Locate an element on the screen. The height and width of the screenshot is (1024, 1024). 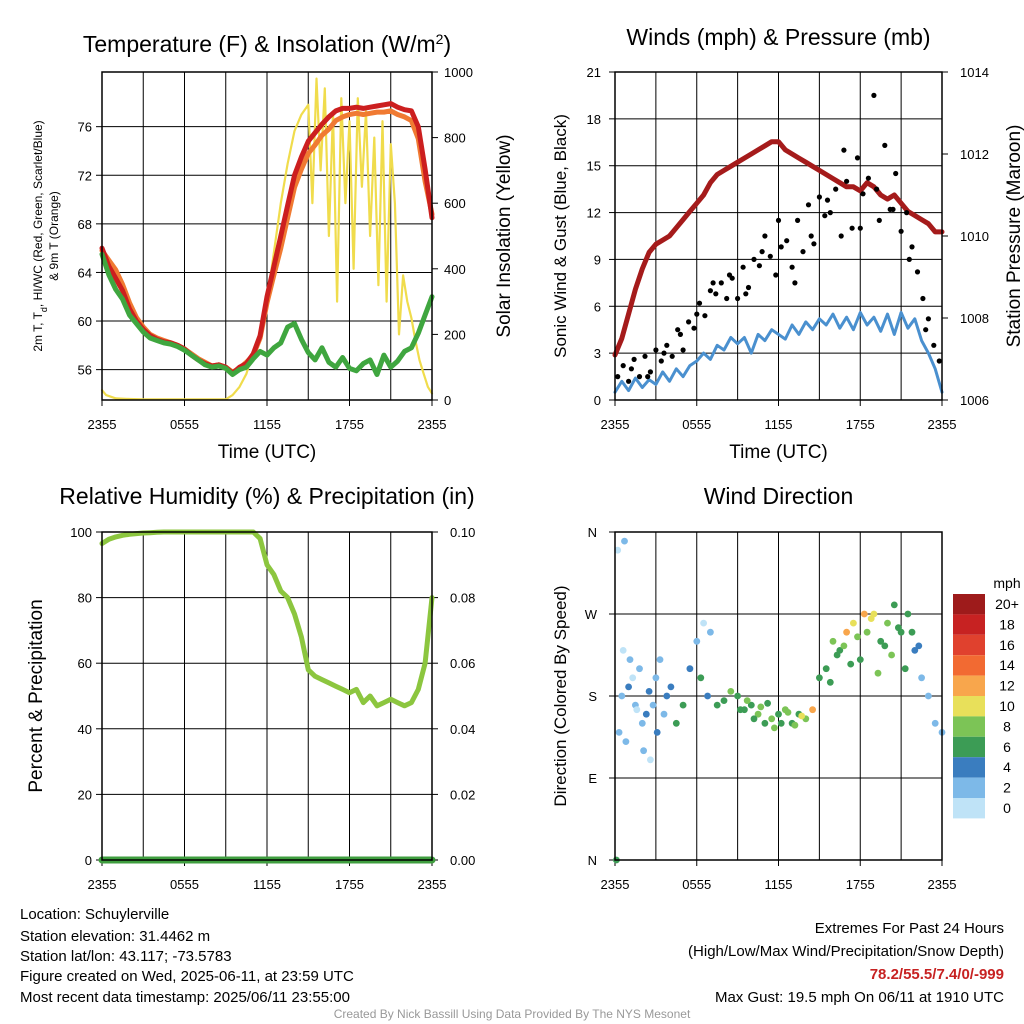
insolation-ytick: 200 is located at coordinates (455, 334).